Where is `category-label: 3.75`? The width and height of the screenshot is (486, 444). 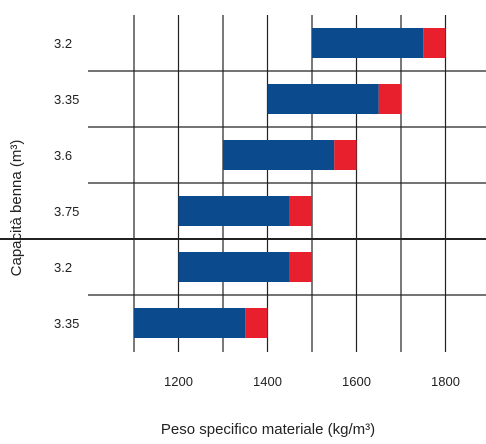 category-label: 3.75 is located at coordinates (66, 211).